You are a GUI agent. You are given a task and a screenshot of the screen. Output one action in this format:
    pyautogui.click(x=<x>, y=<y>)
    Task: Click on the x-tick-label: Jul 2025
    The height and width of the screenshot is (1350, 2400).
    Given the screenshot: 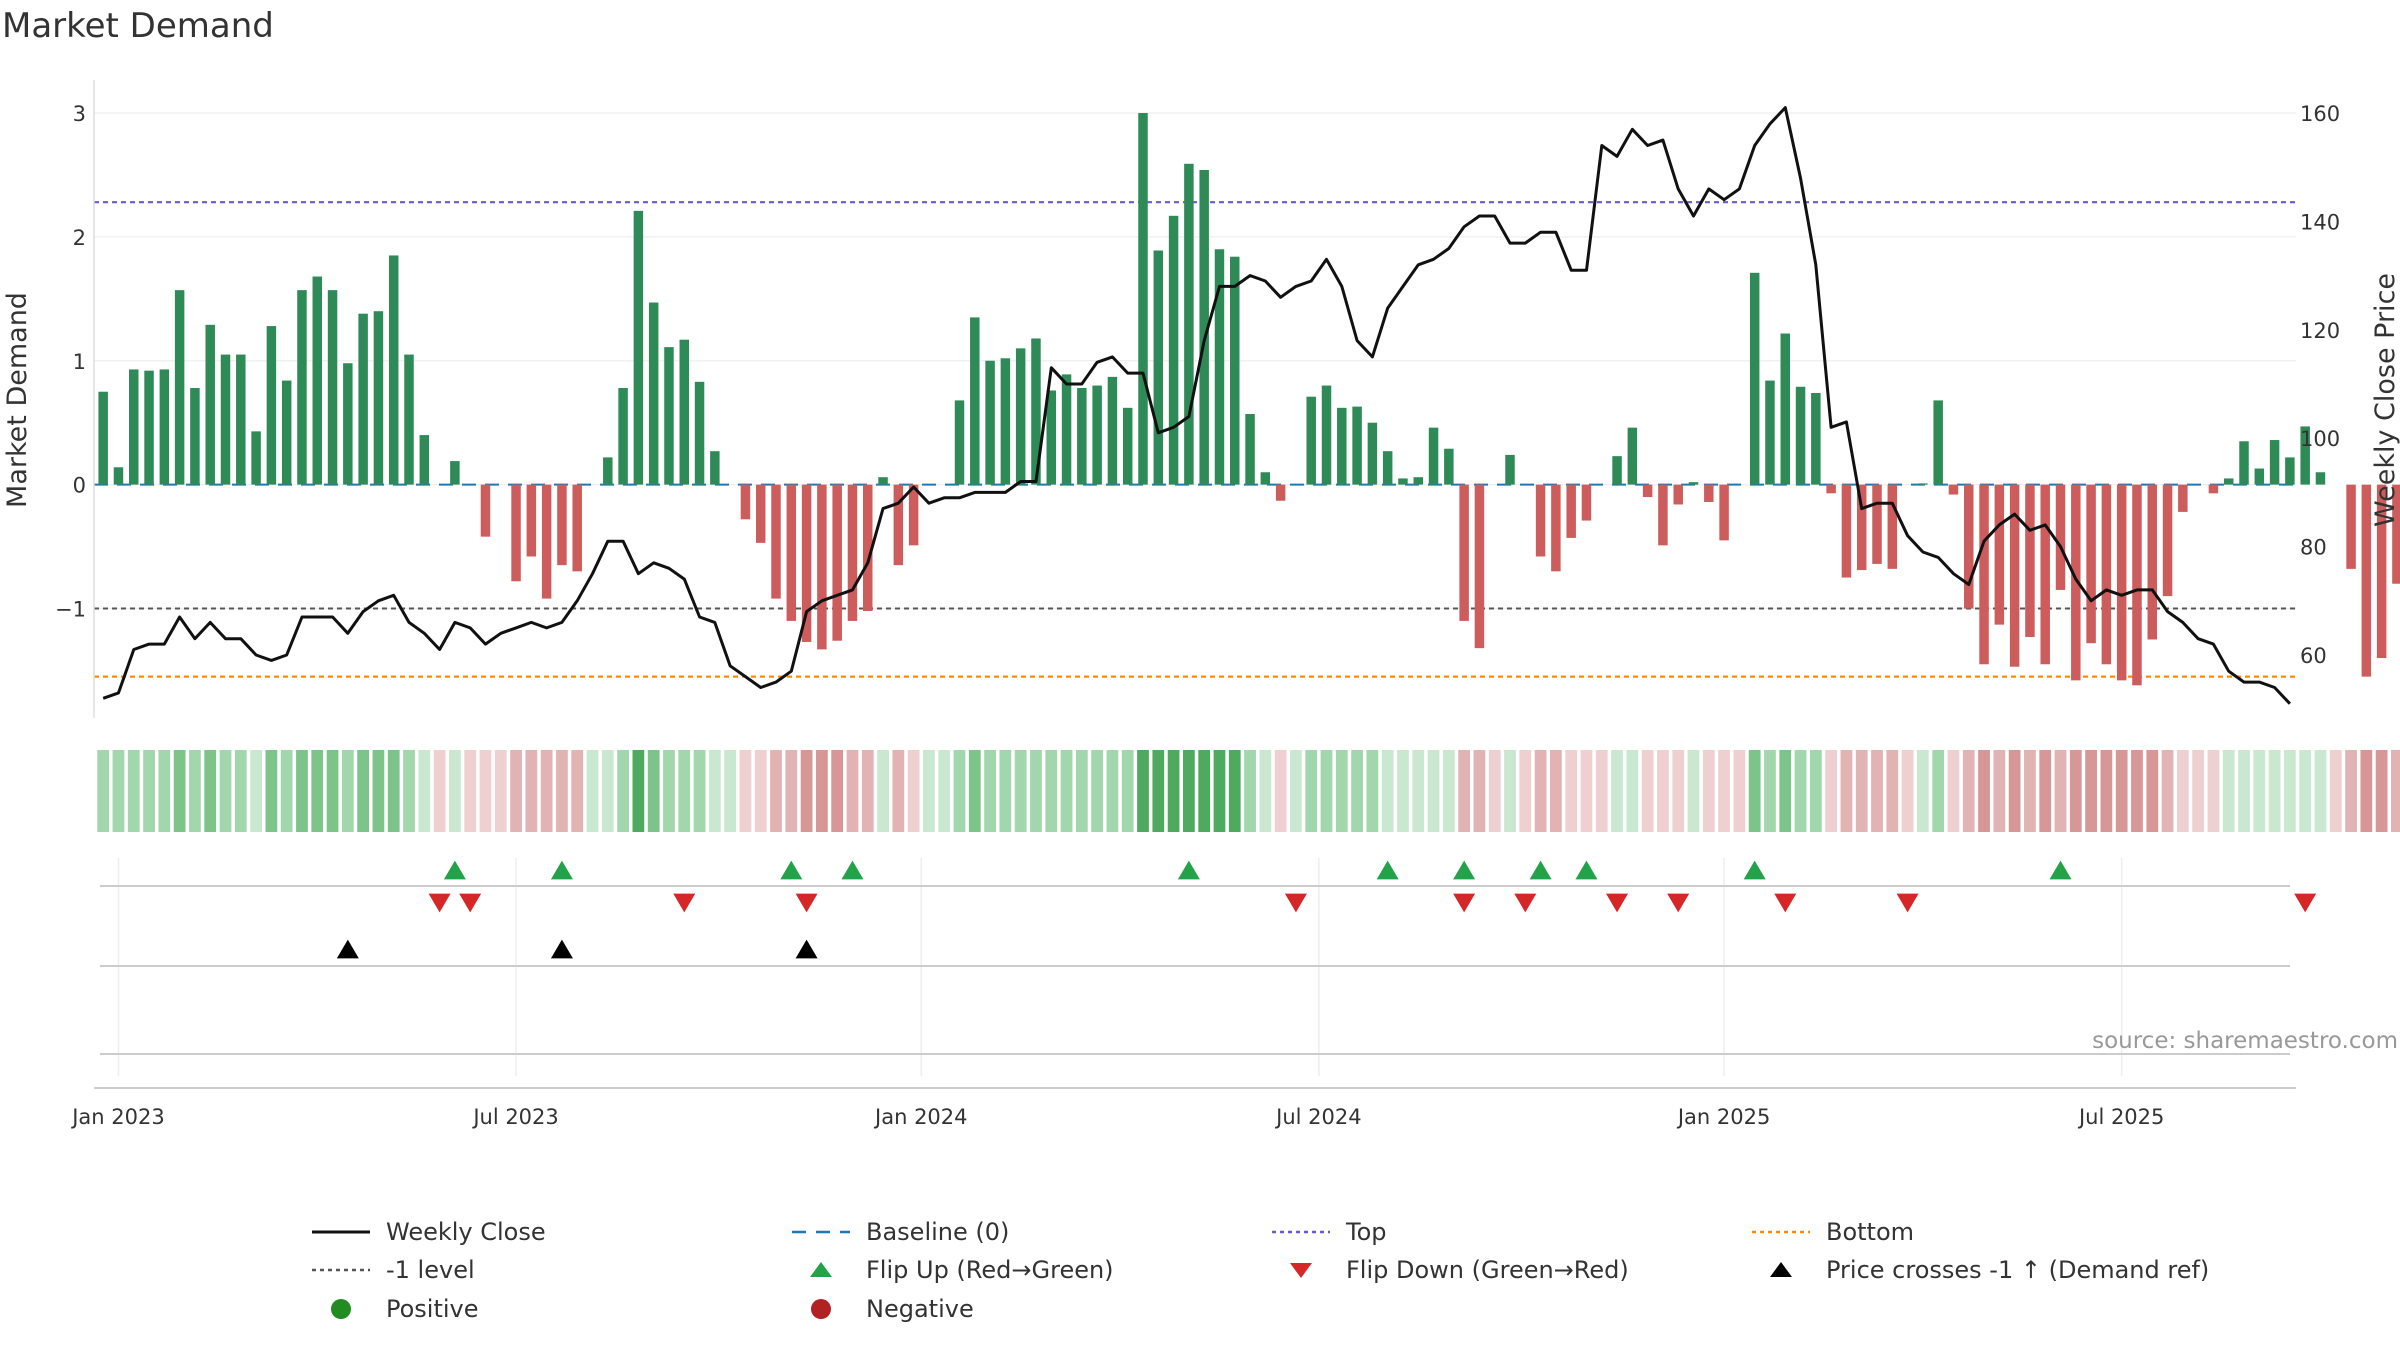 What is the action you would take?
    pyautogui.click(x=2120, y=1117)
    